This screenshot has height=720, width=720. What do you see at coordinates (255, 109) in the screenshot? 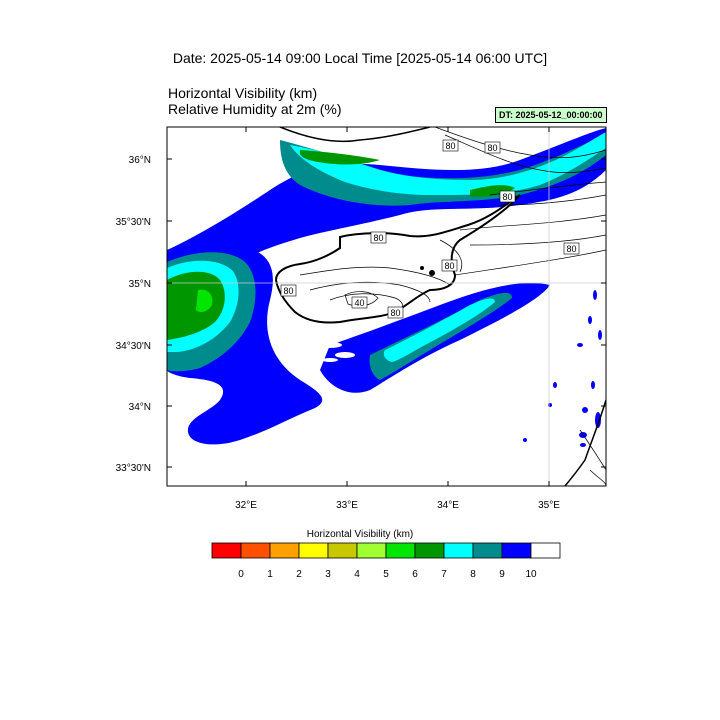
I see `variable-title-humidity: Relative Humidity at 2m (%)` at bounding box center [255, 109].